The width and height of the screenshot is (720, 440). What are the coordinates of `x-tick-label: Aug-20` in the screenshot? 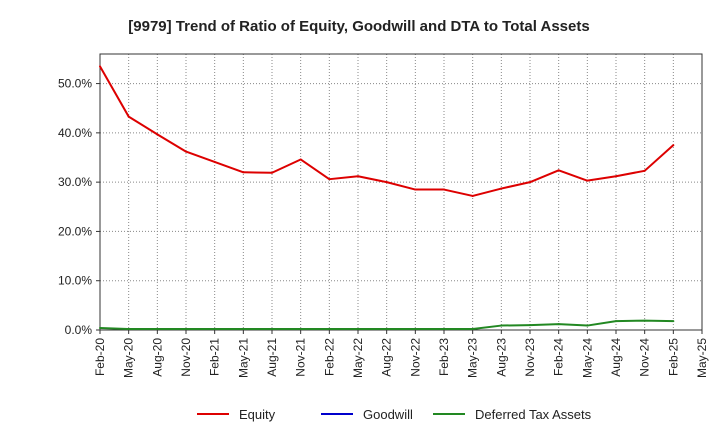 It's located at (157, 357).